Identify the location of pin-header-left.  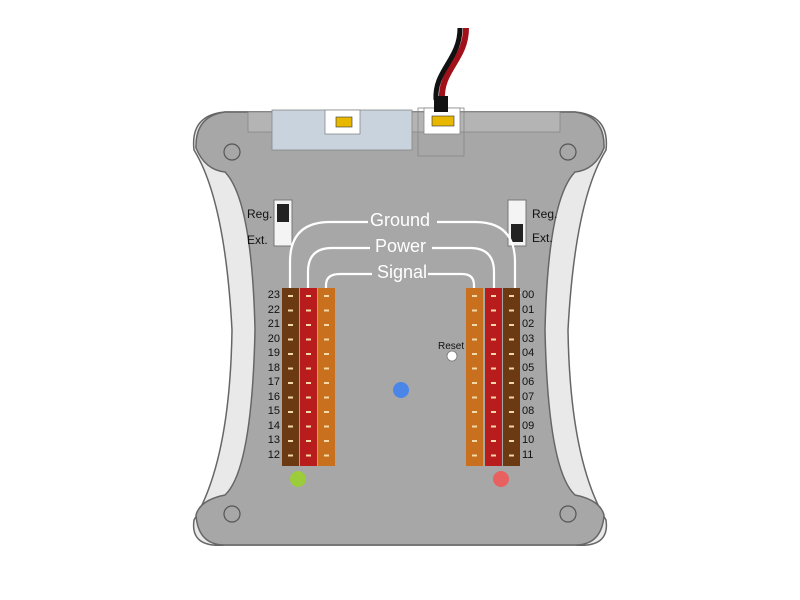
(308, 377).